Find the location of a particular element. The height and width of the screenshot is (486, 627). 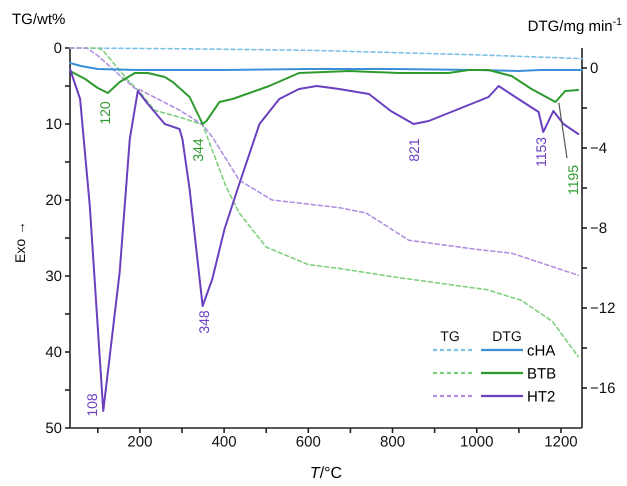

text: Exo → is located at coordinates (20, 242).